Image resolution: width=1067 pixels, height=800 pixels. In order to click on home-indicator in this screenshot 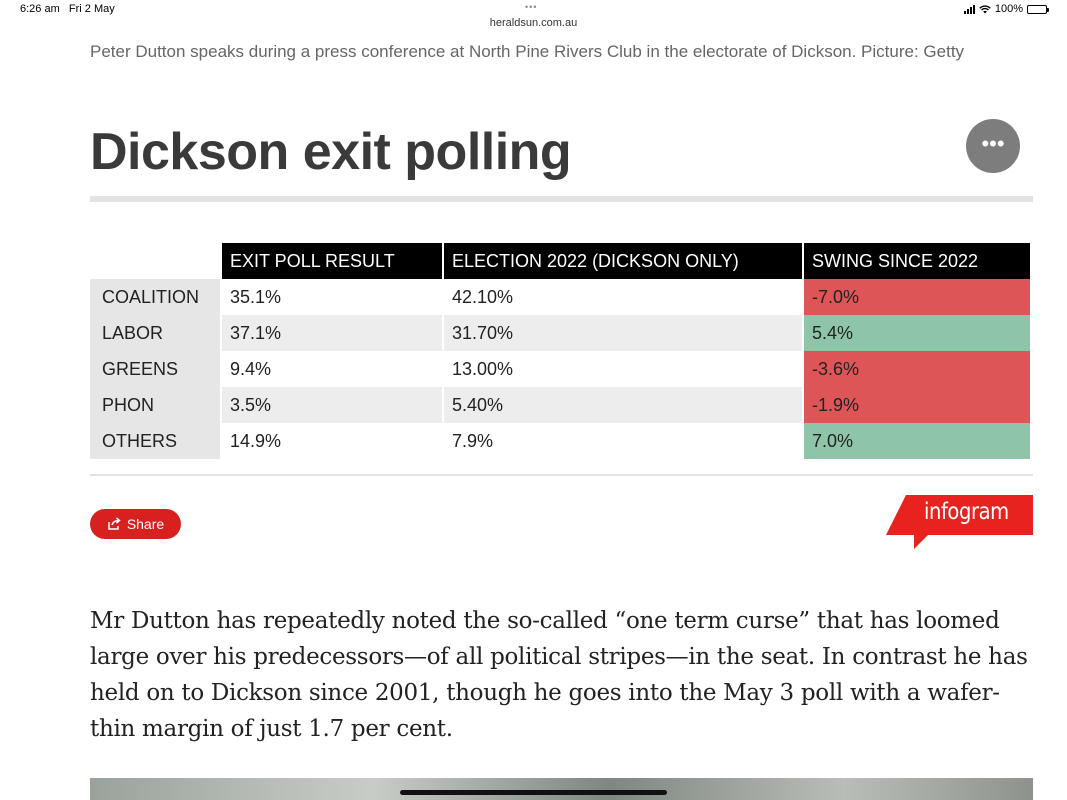, I will do `click(533, 792)`.